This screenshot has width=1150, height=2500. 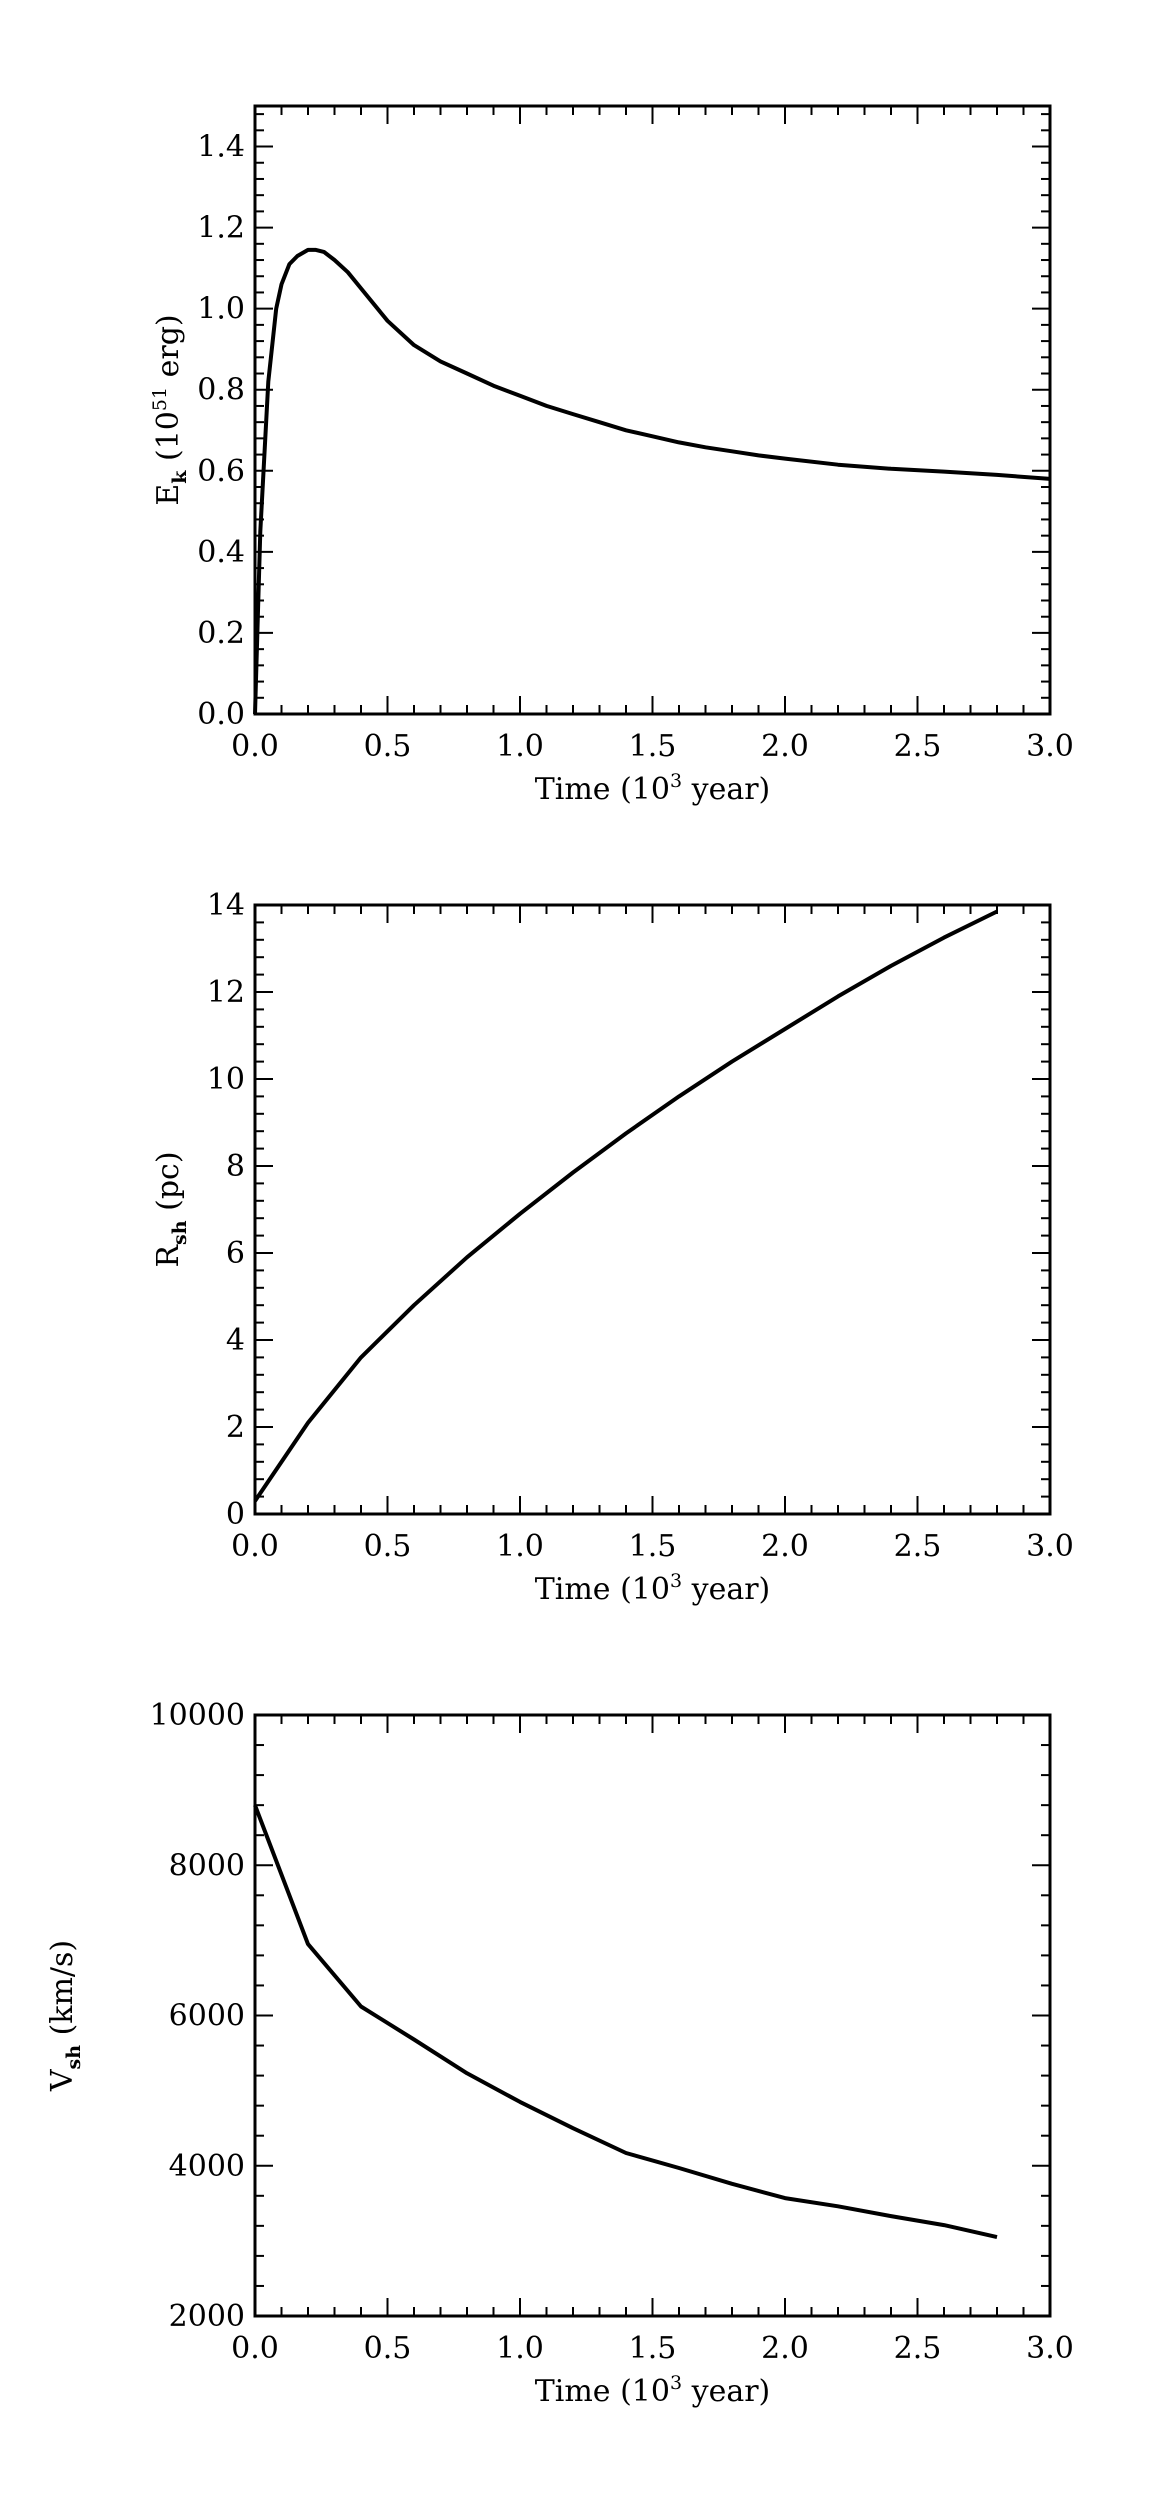 What do you see at coordinates (168, 495) in the screenshot?
I see `y-axis-title-main: E` at bounding box center [168, 495].